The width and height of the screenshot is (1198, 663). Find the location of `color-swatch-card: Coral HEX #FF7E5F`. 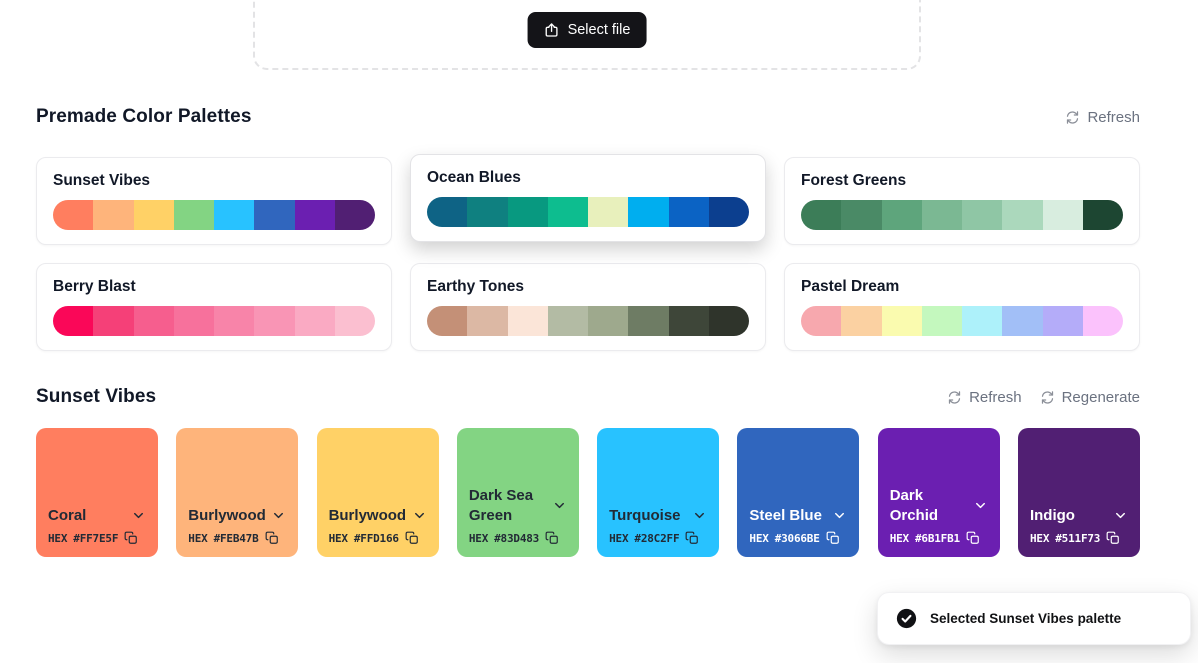

color-swatch-card: Coral HEX #FF7E5F is located at coordinates (97, 492).